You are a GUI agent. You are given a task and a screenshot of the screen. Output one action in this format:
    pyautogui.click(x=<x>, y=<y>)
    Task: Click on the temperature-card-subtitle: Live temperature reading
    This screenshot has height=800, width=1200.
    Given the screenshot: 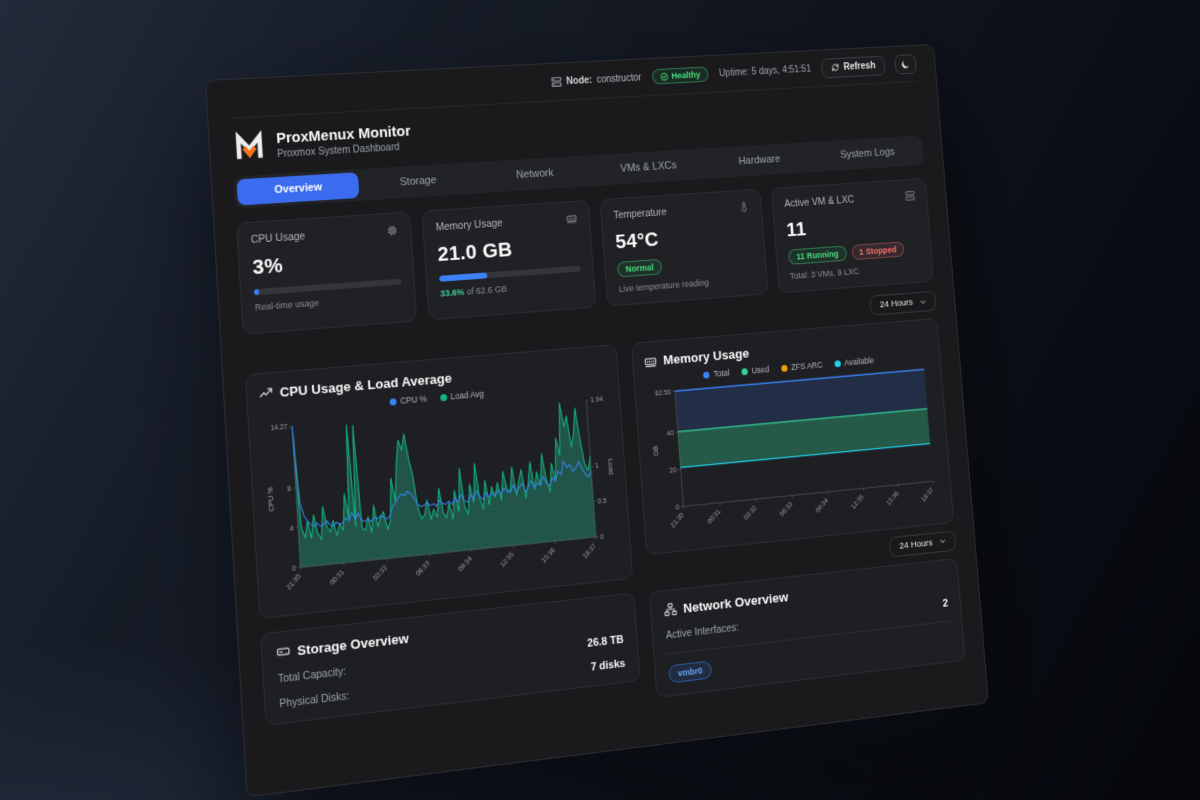 What is the action you would take?
    pyautogui.click(x=664, y=285)
    